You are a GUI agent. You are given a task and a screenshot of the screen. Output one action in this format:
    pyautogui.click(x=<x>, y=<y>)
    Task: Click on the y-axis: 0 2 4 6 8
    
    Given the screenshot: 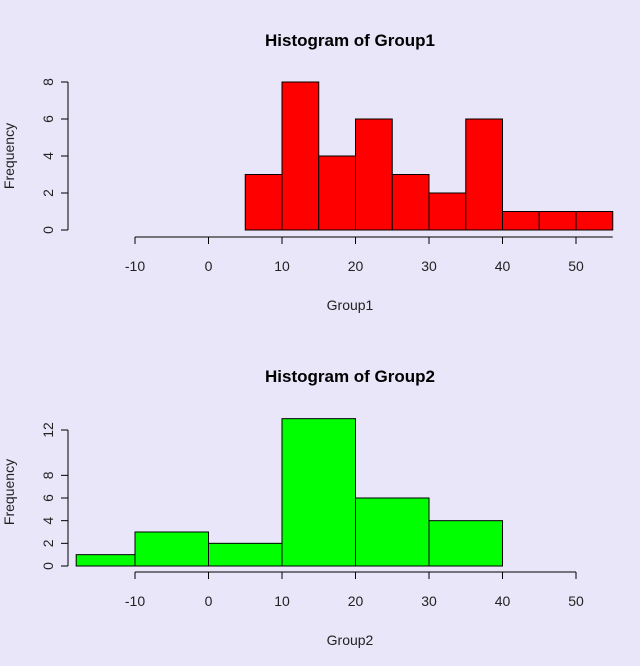 What is the action you would take?
    pyautogui.click(x=54, y=156)
    